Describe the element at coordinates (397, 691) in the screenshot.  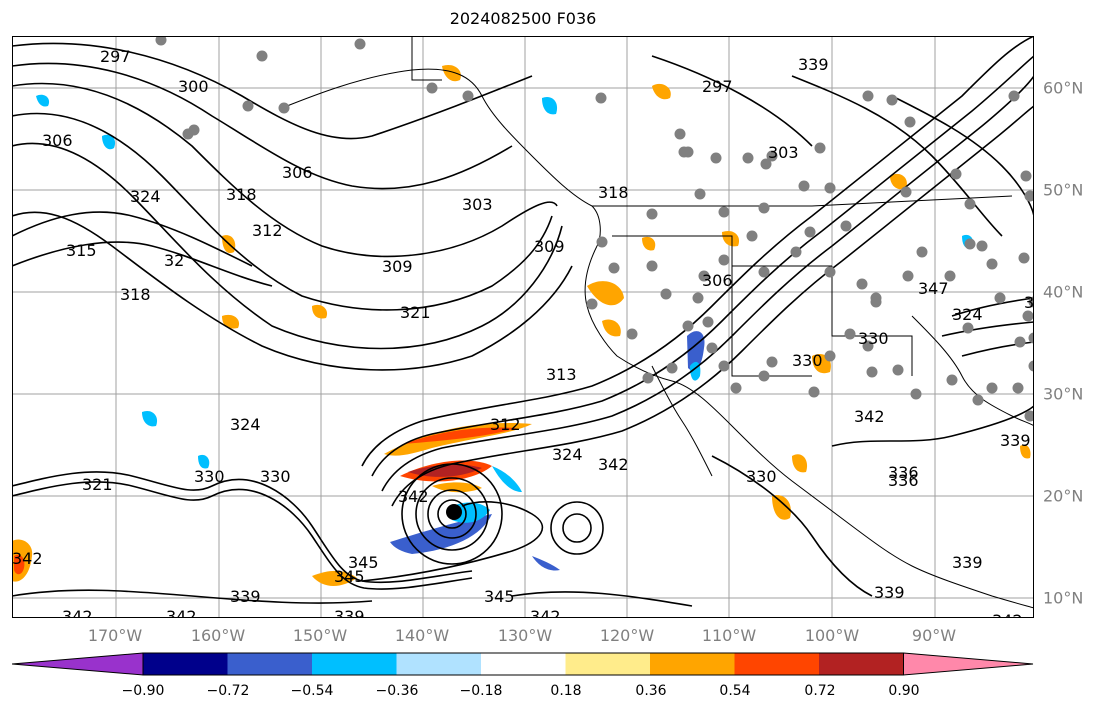
I see `colorbar-tick-label: −0.36` at that location.